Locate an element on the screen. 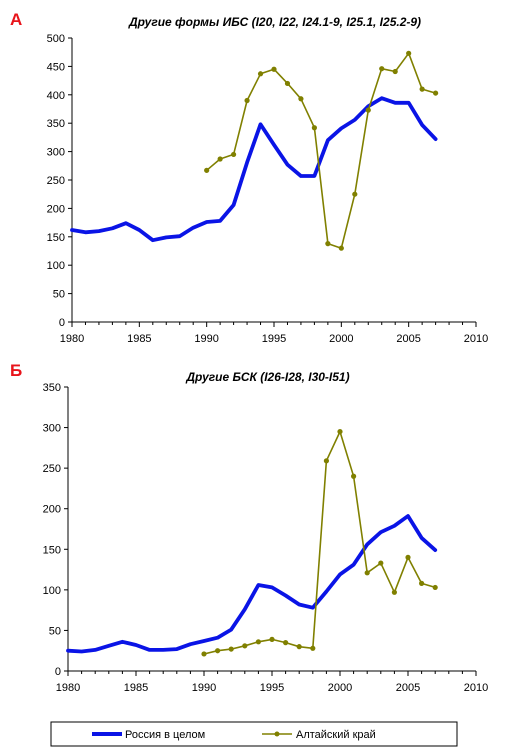 Image resolution: width=521 pixels, height=754 pixels. legend-marker-altai is located at coordinates (277, 734).